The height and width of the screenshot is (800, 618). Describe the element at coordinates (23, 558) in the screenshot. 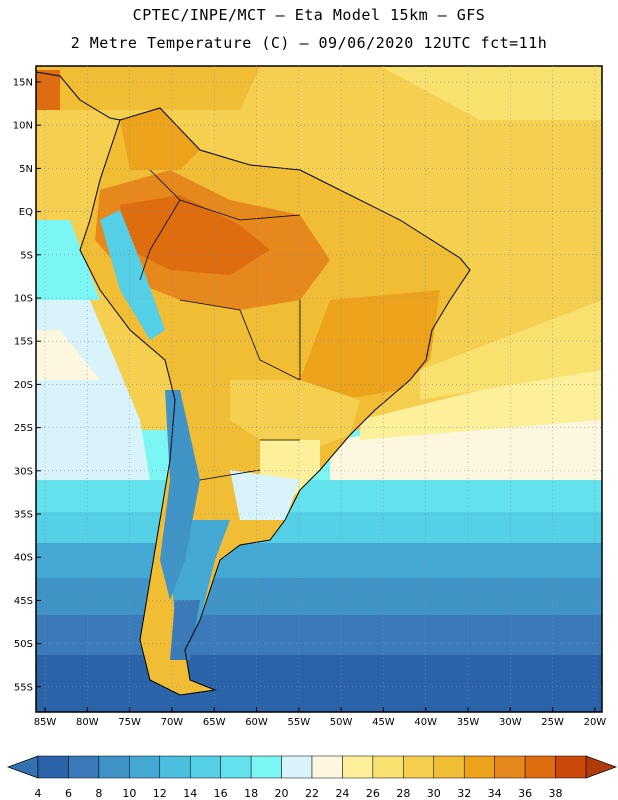

I see `latitude-label: 40S` at that location.